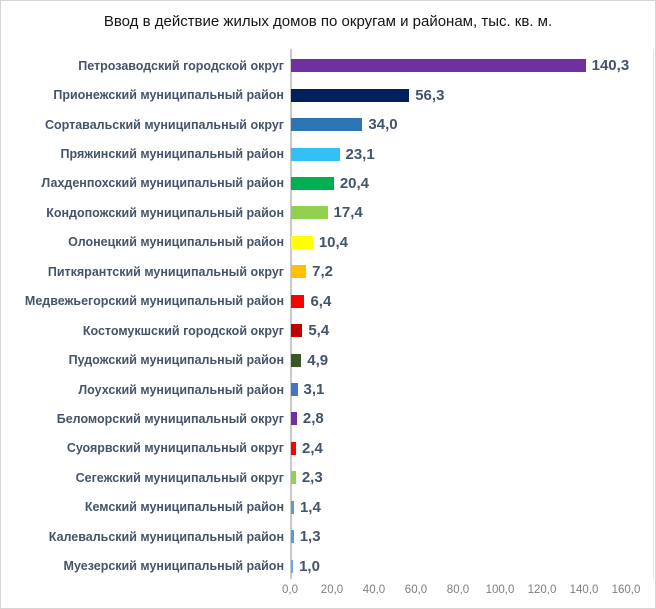  I want to click on bar-row: Сортавальский муниципальный округ 34,0, so click(328, 124).